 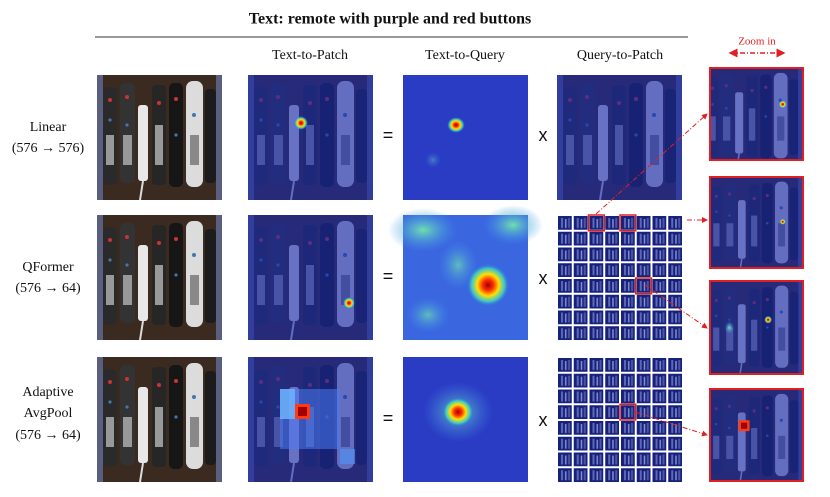 What do you see at coordinates (619, 137) in the screenshot?
I see `query-to-patch-map` at bounding box center [619, 137].